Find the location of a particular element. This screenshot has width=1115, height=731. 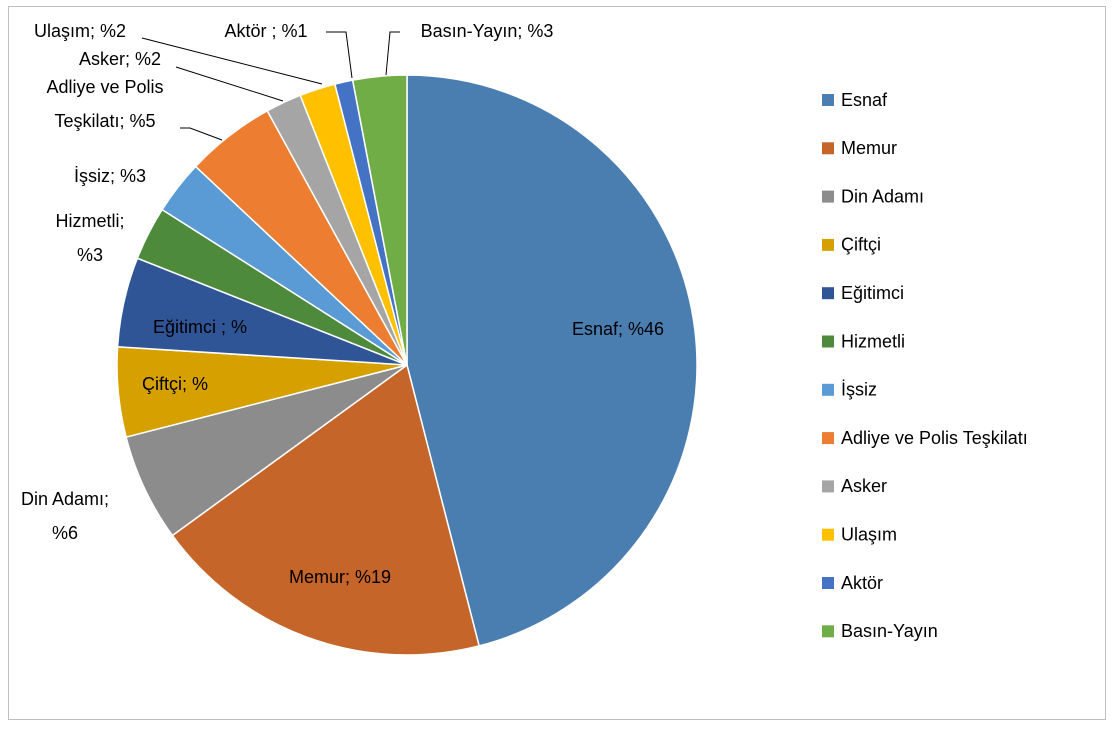

data-label-line: Adliye ve Polis is located at coordinates (104, 87).